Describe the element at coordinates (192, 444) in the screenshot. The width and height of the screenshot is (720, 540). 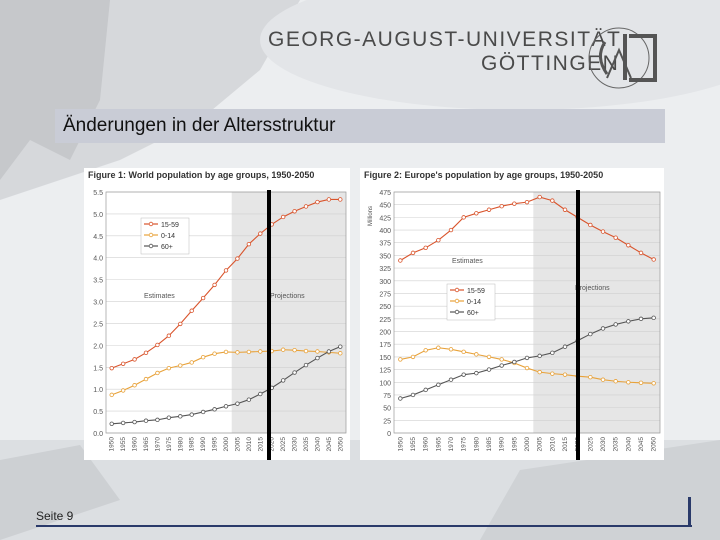
I see `x-tick-label: 1985` at that location.